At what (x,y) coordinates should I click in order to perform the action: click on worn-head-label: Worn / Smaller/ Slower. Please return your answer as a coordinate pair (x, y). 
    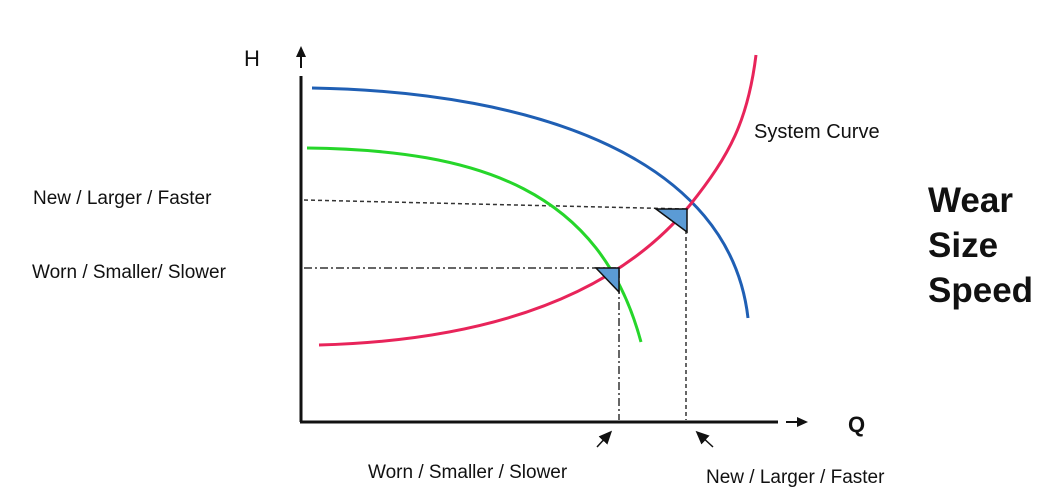
    Looking at the image, I should click on (129, 272).